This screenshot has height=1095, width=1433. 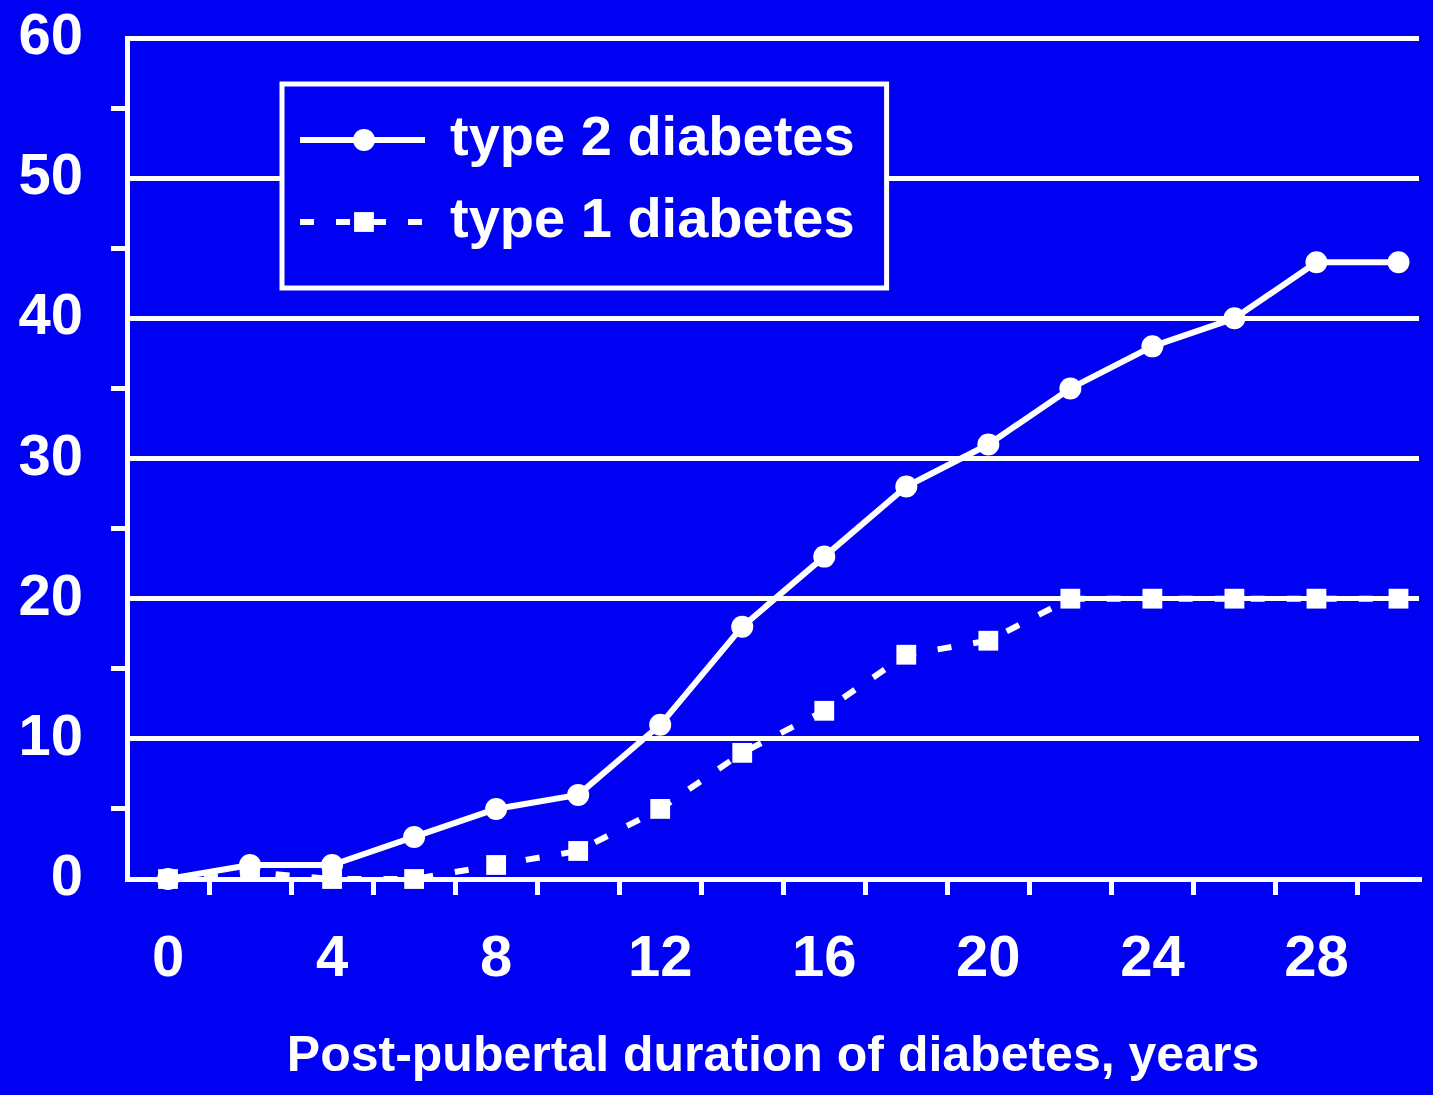 I want to click on legend-label: type 2 diabetes, so click(x=652, y=136).